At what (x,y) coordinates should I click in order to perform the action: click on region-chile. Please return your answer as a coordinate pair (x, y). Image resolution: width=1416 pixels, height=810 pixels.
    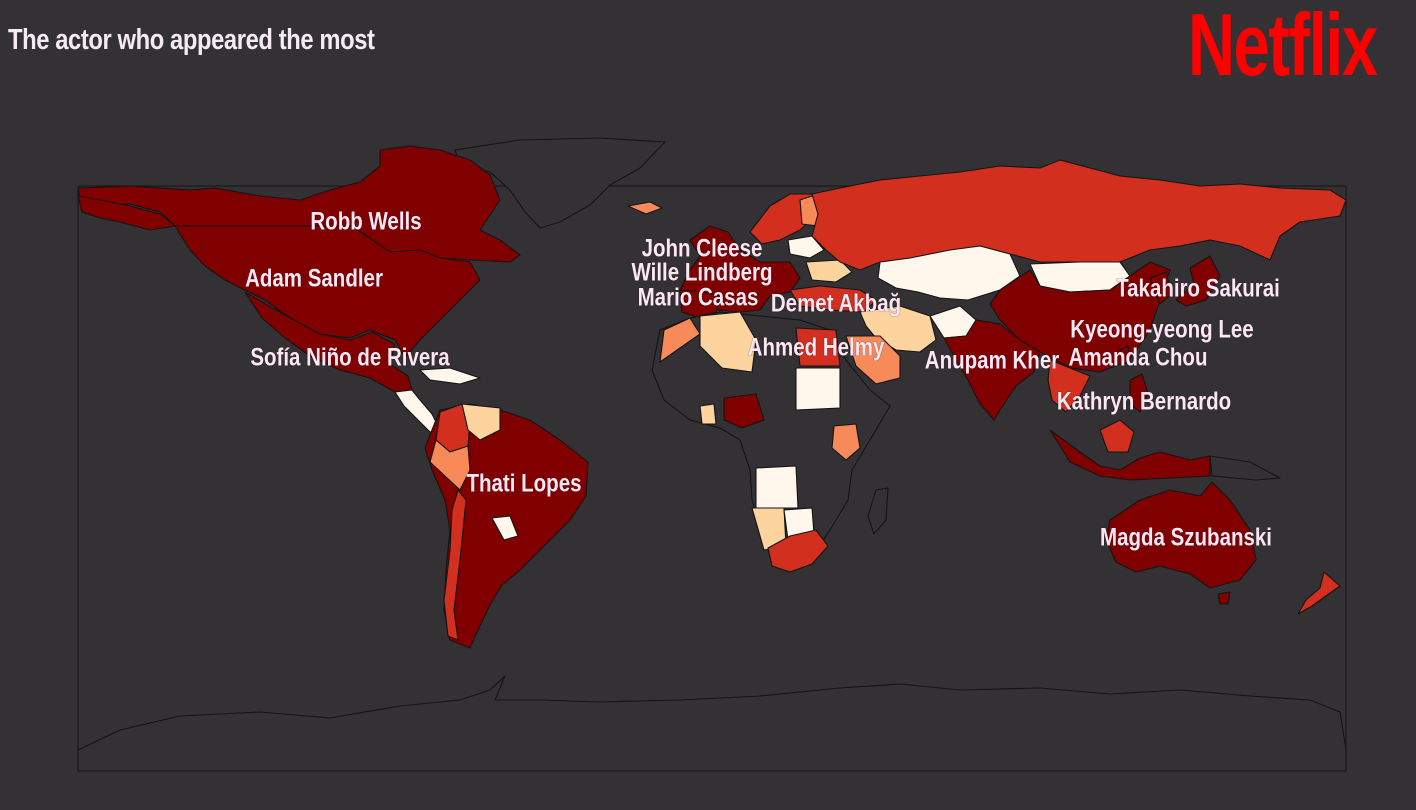
    Looking at the image, I should click on (455, 565).